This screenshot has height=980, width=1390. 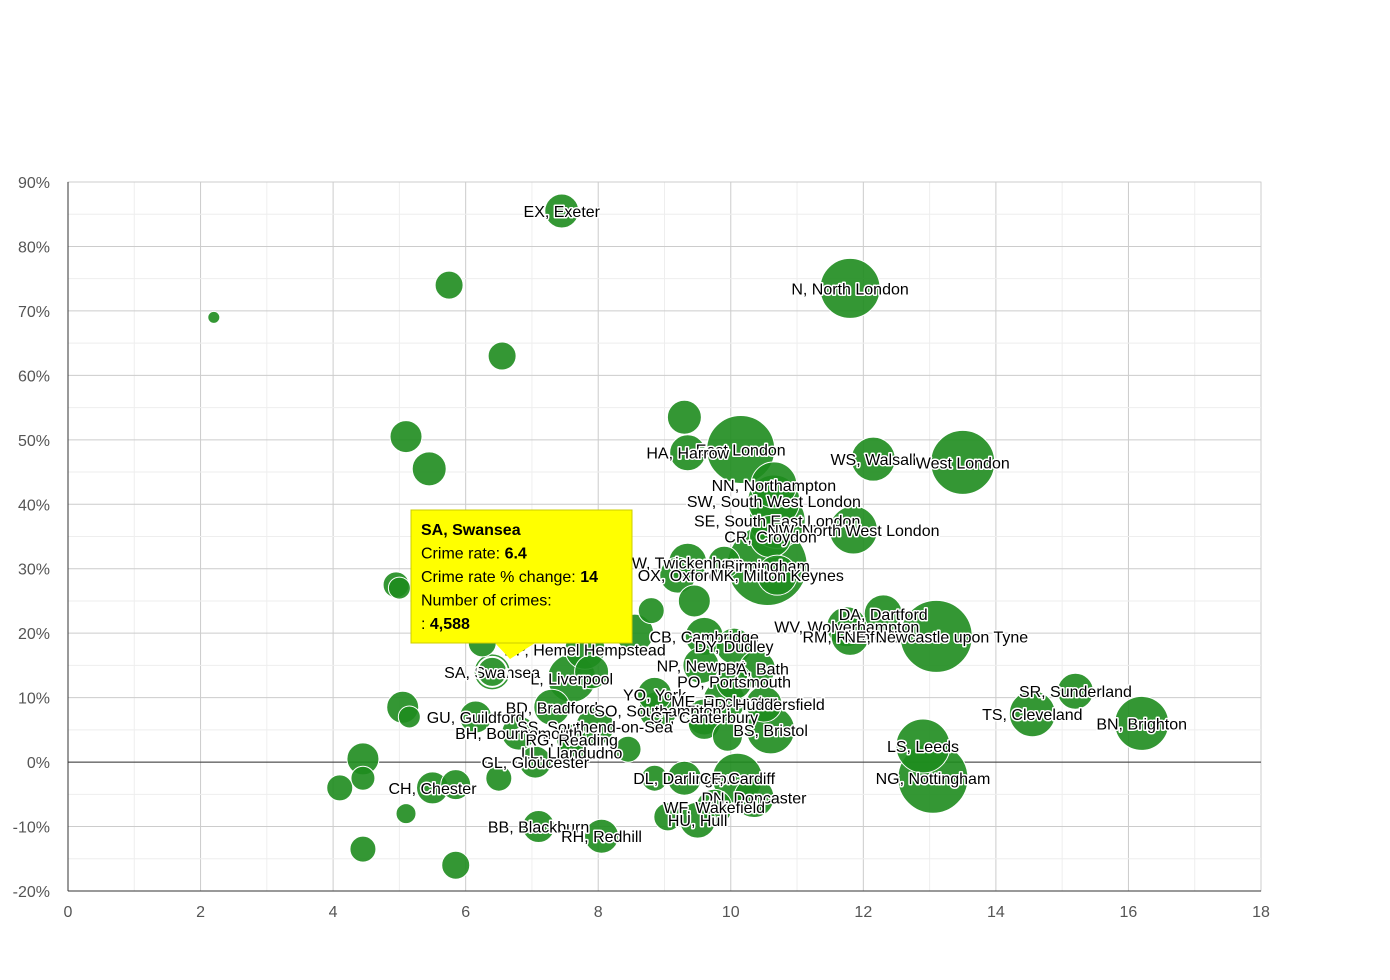 I want to click on y-tick-label: -20%, so click(x=31, y=892).